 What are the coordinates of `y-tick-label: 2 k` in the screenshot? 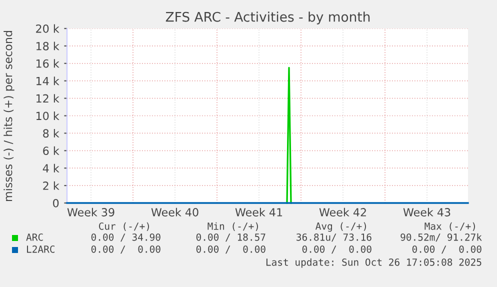 It's located at (51, 185).